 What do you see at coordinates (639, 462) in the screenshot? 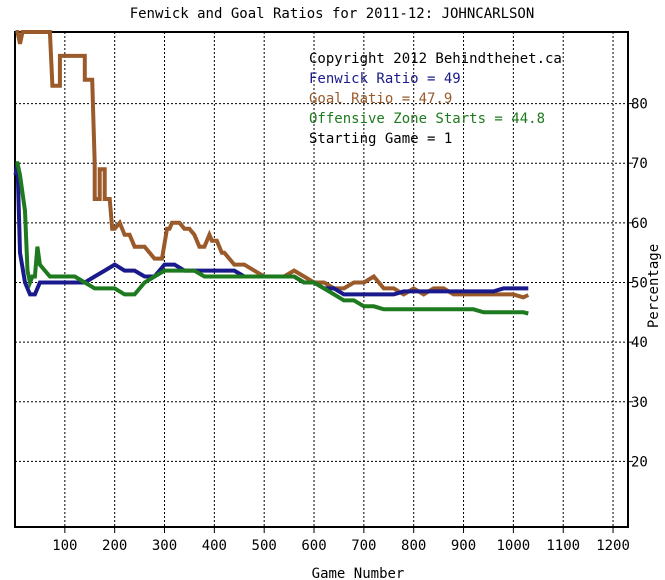
I see `y-tick-label: 20` at bounding box center [639, 462].